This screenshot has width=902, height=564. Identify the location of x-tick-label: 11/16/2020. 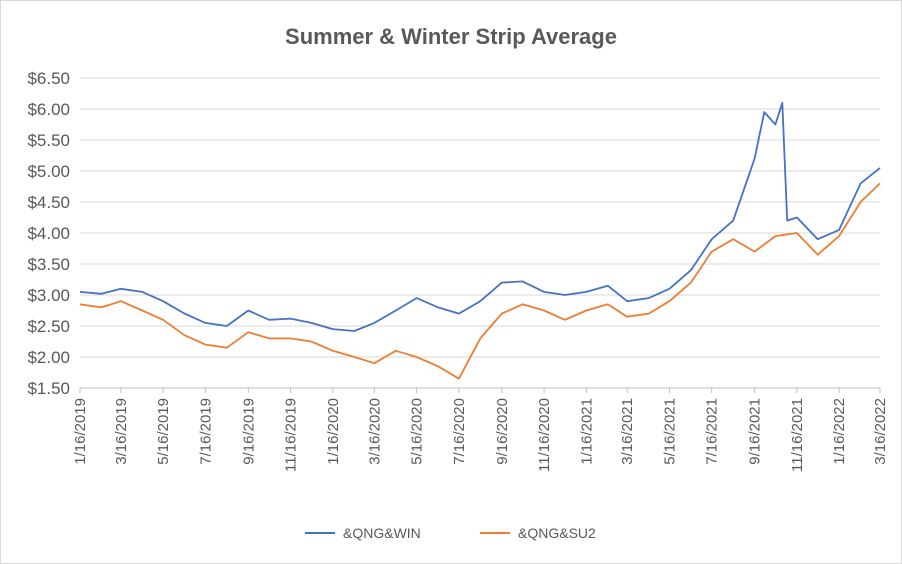
(544, 435).